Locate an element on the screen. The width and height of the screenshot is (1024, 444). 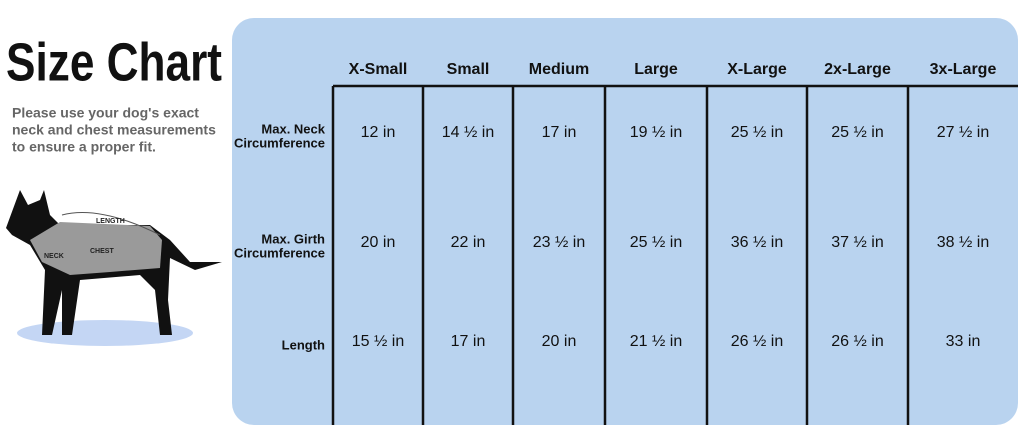
cell: 23 ½ in is located at coordinates (559, 242).